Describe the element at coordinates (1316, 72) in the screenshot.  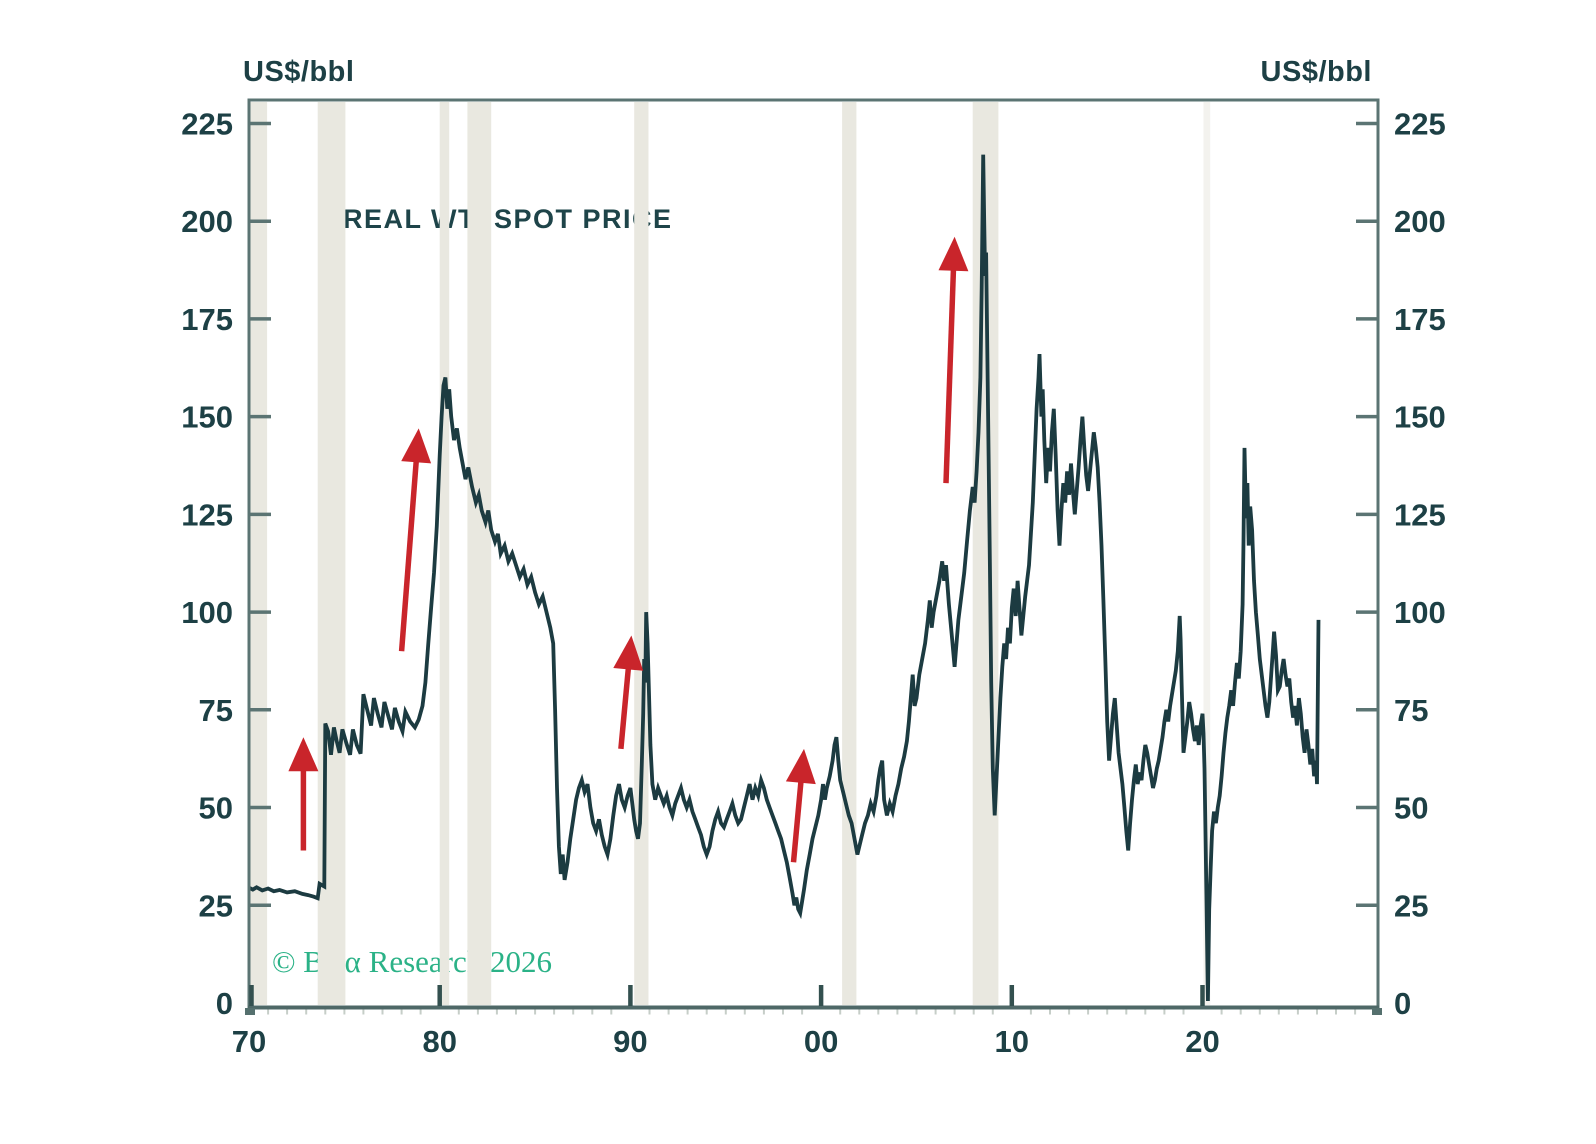
I see `y-axis-unit-right: US$/bbl` at that location.